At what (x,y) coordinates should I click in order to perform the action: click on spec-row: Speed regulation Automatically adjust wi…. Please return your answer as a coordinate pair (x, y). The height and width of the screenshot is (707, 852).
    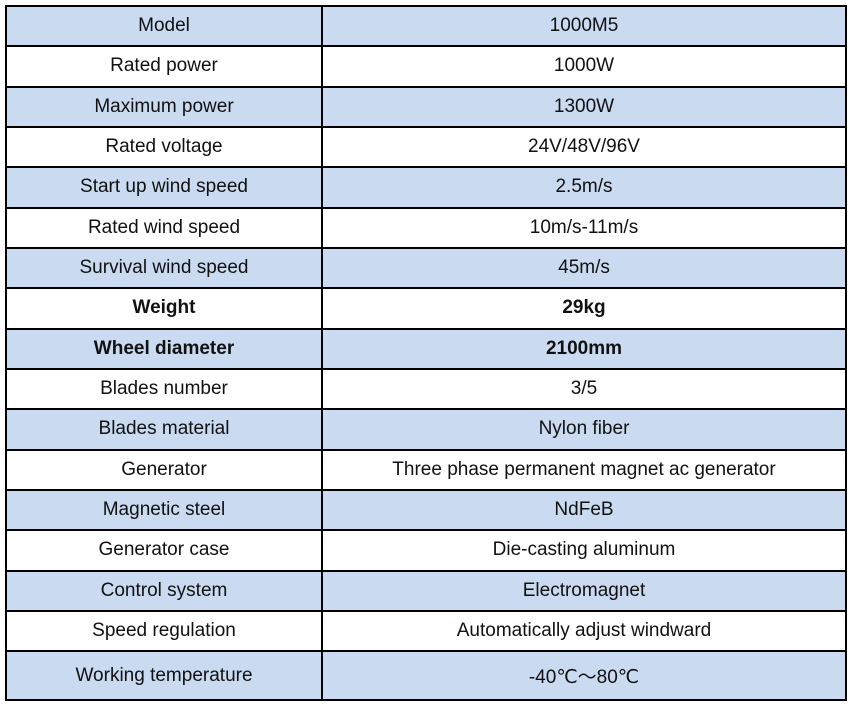
    Looking at the image, I should click on (426, 631).